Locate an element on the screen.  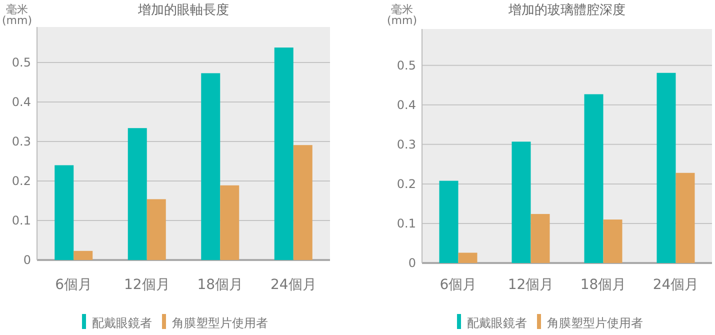
chart-title: 增加的玻璃體腔深度 is located at coordinates (567, 10).